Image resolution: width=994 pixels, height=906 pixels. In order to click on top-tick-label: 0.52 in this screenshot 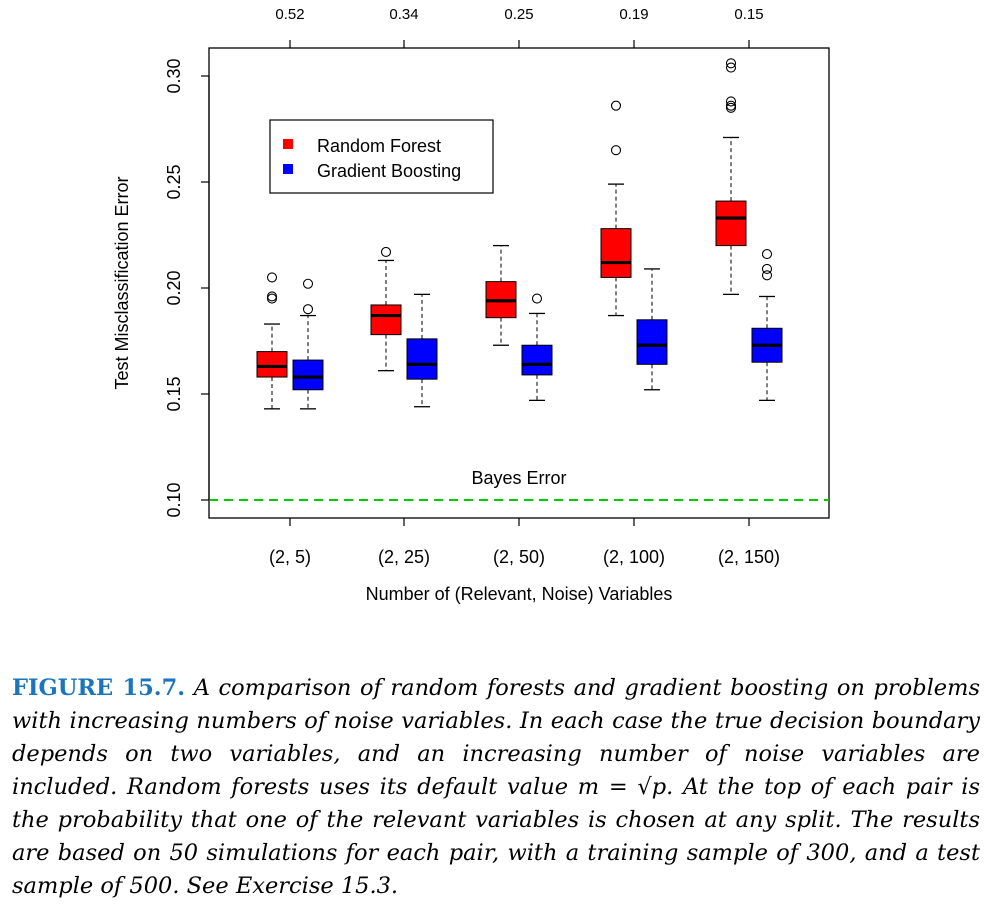, I will do `click(289, 14)`.